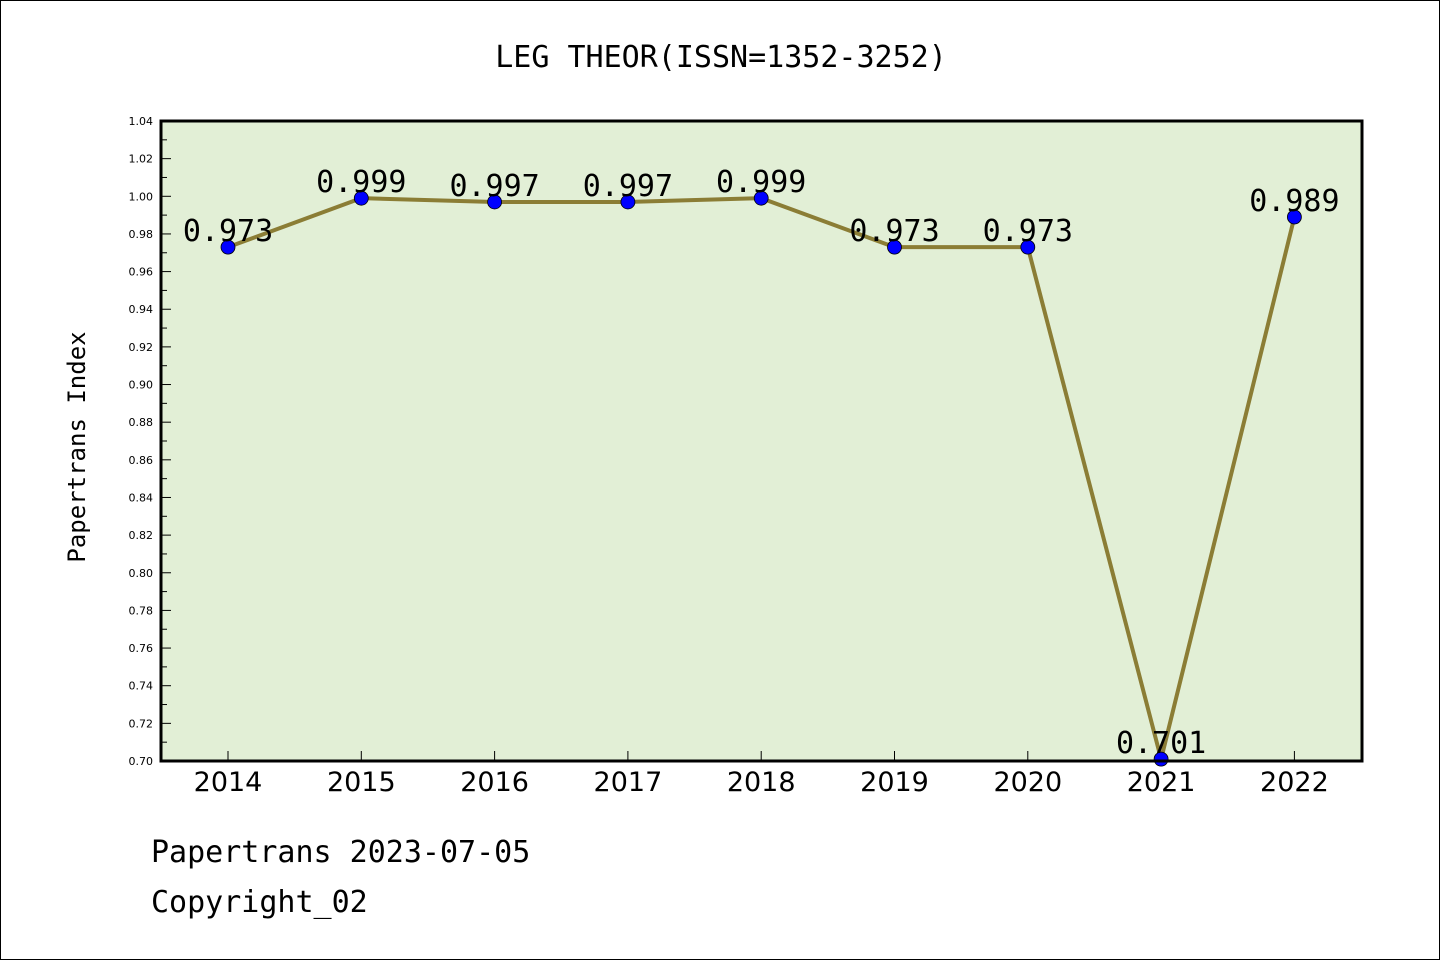  Describe the element at coordinates (761, 782) in the screenshot. I see `x-tick-label: 2018` at that location.